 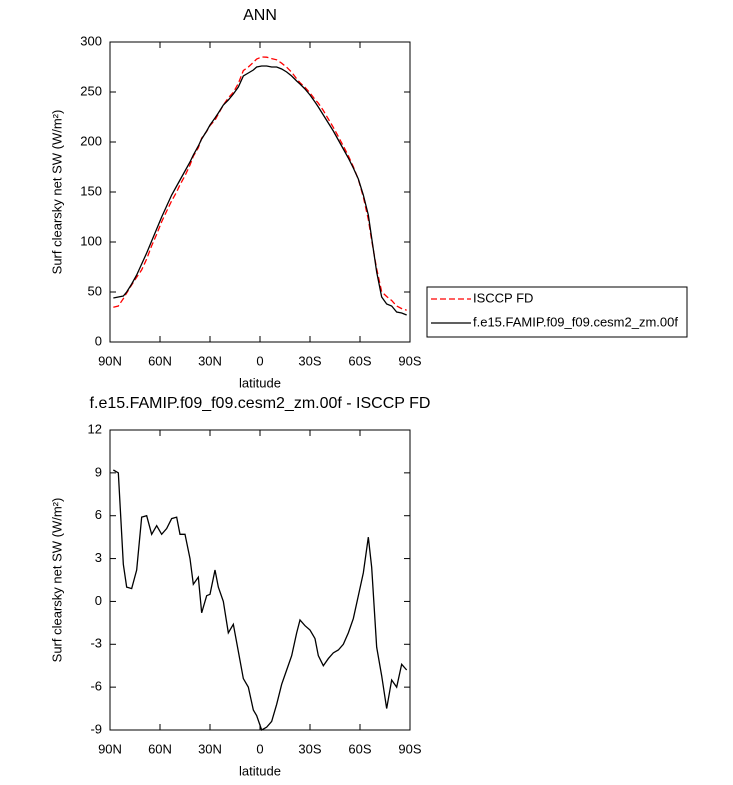 What do you see at coordinates (575, 321) in the screenshot?
I see `legend-label: f.e15.FAMIP.f09_f09.cesm2_zm.00f` at bounding box center [575, 321].